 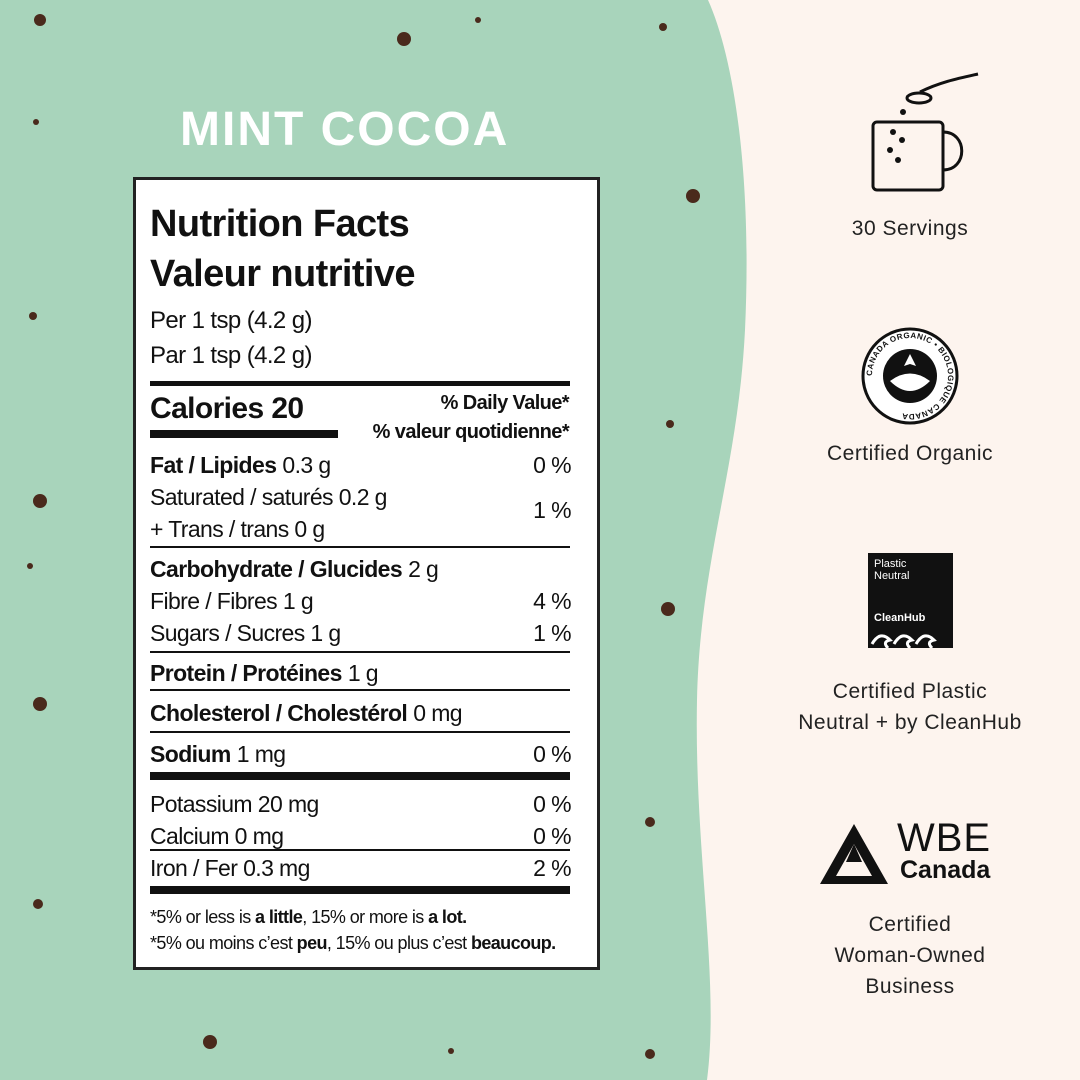 What do you see at coordinates (213, 465) in the screenshot?
I see `nutrient-name: Fat / Lipides` at bounding box center [213, 465].